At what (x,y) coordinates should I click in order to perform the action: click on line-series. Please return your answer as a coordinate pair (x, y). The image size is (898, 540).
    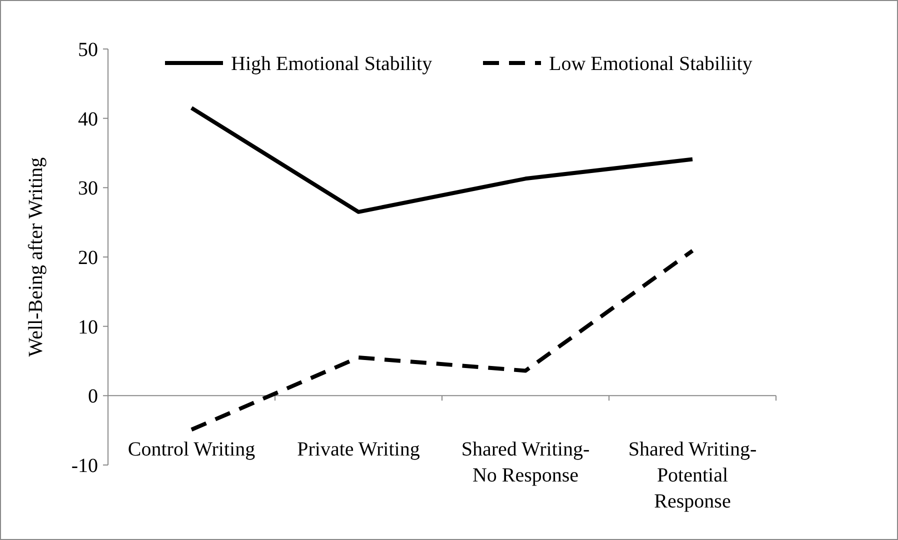
    Looking at the image, I should click on (442, 160).